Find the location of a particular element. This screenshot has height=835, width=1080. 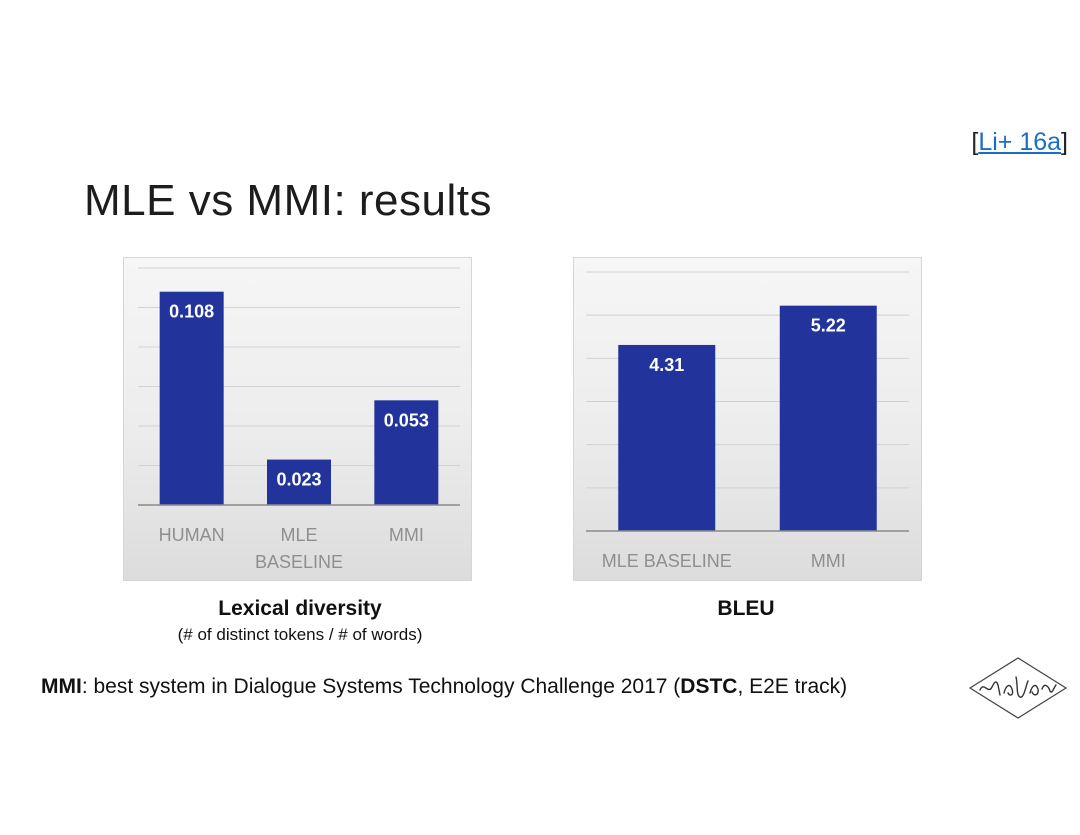

lexical-diversity-data-label: 0.023 is located at coordinates (298, 480).